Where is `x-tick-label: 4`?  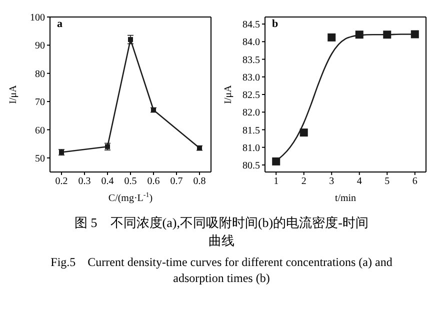 x-tick-label: 4 is located at coordinates (359, 182).